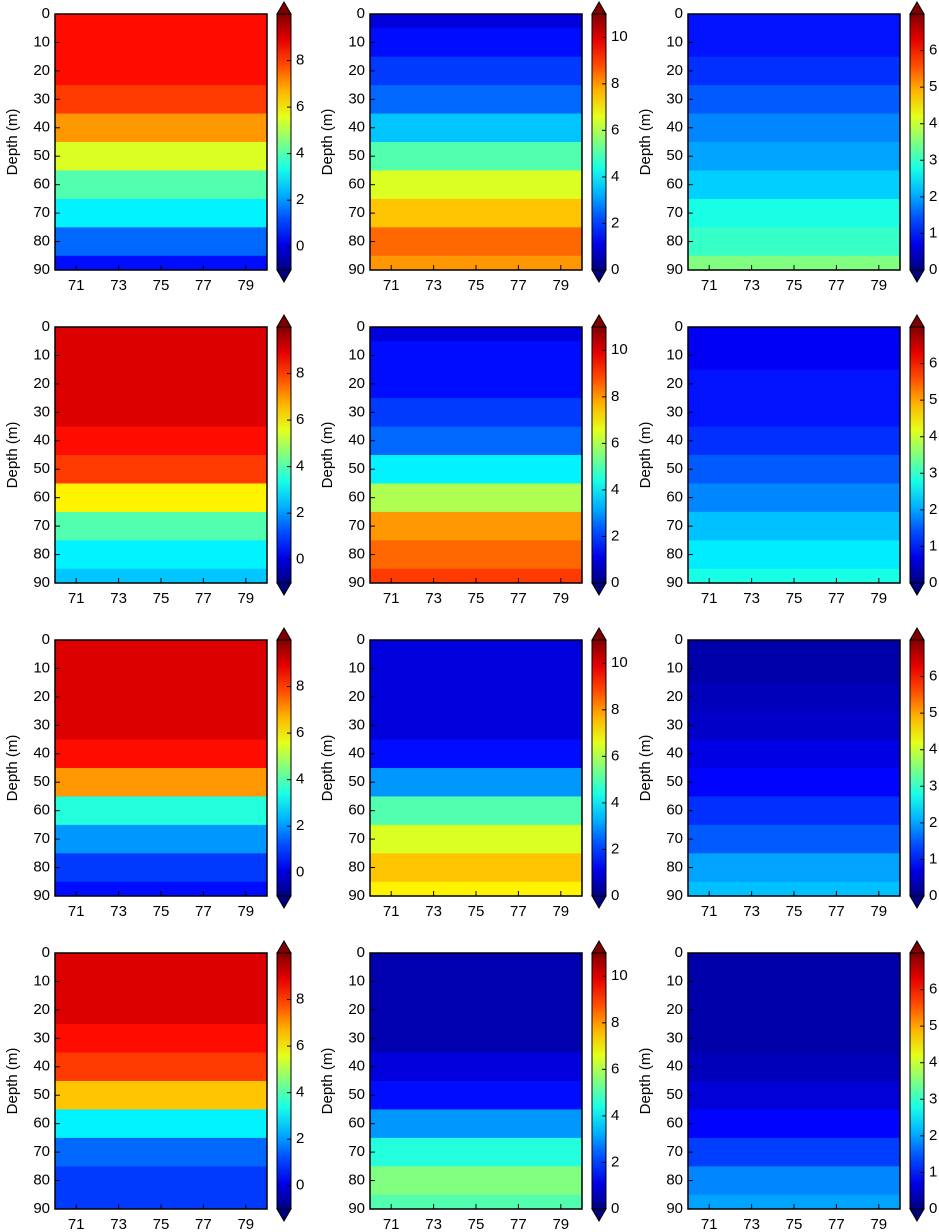  What do you see at coordinates (933, 858) in the screenshot?
I see `colorbar-tick-label: 1` at bounding box center [933, 858].